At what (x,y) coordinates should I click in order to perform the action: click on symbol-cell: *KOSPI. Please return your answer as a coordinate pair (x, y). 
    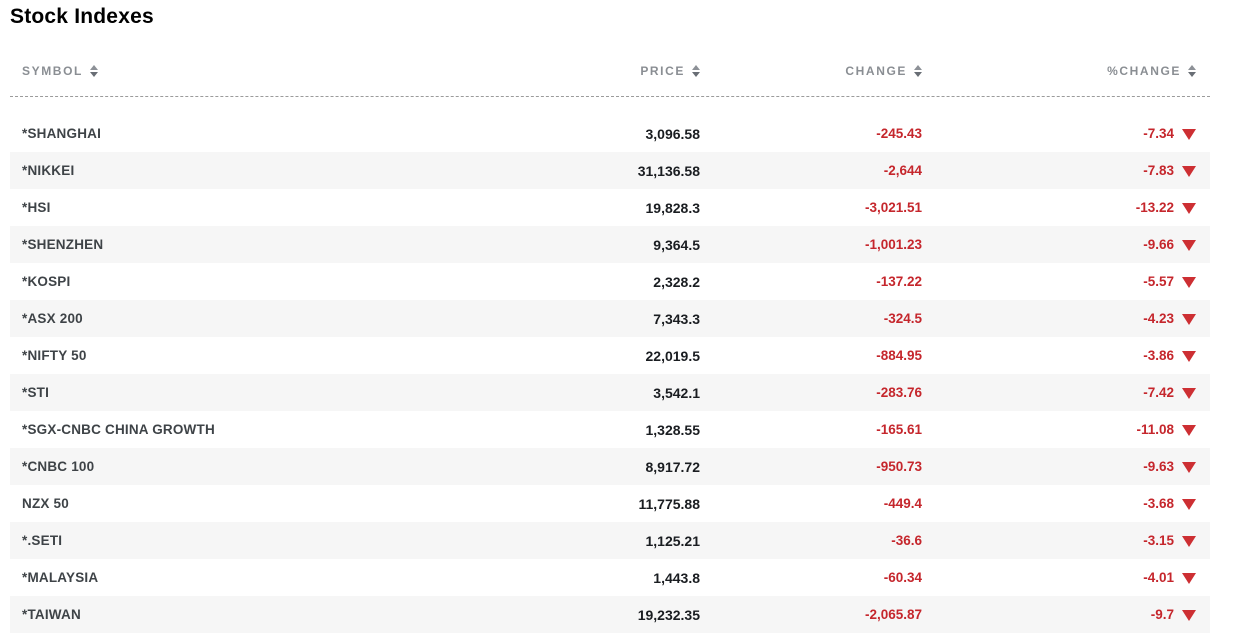
    Looking at the image, I should click on (220, 281).